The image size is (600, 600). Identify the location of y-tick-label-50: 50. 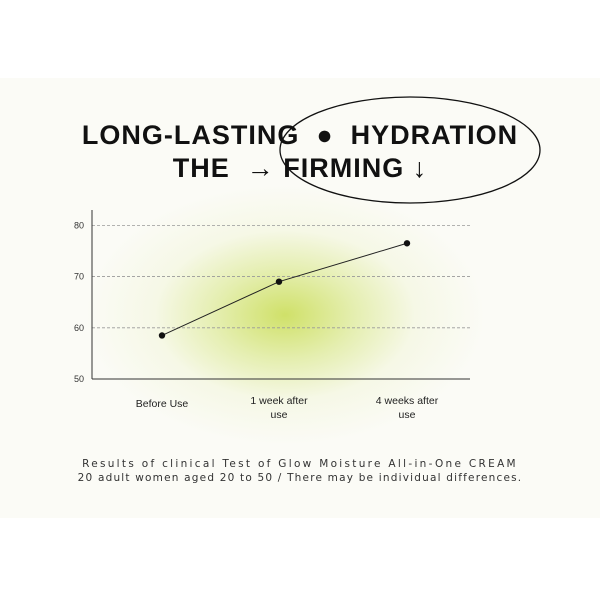
(79, 379).